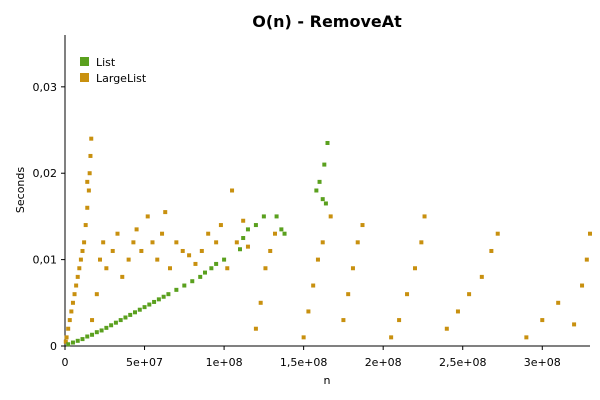  Describe the element at coordinates (65, 362) in the screenshot. I see `x-tick-label: 0` at that location.